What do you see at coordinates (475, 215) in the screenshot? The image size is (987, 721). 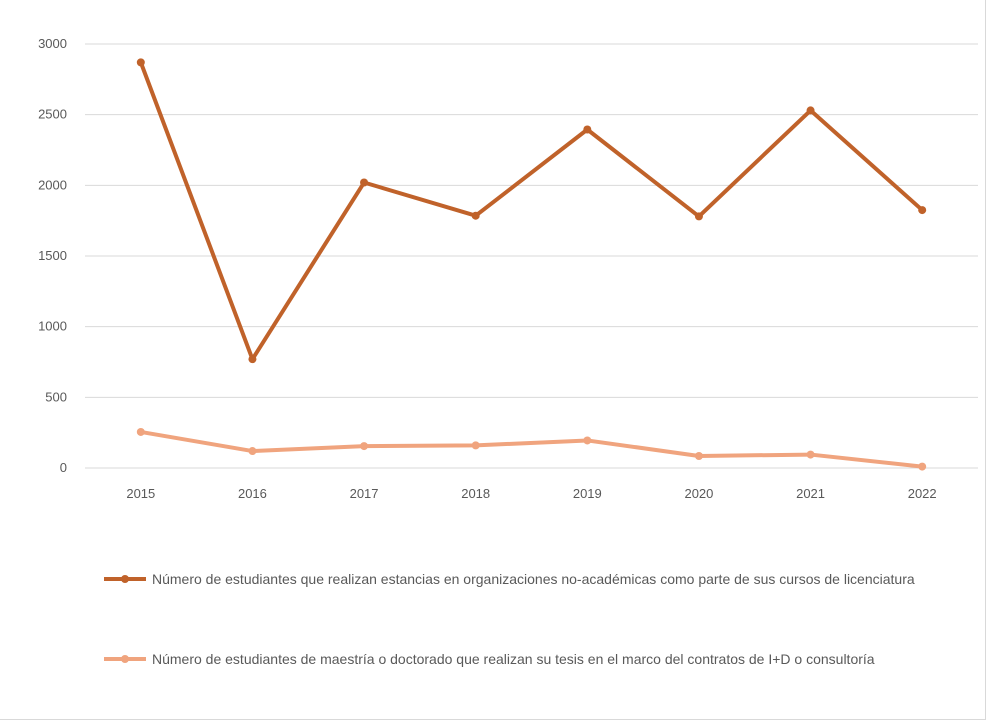 I see `series-1-point-2018` at bounding box center [475, 215].